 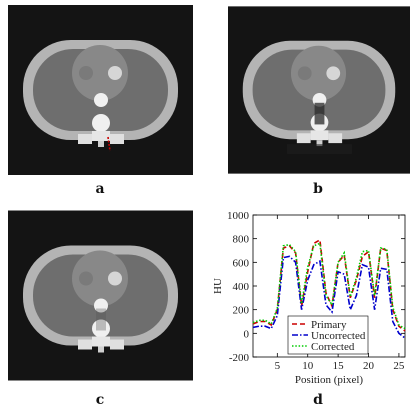 I want to click on series-corrected-line, so click(x=329, y=286).